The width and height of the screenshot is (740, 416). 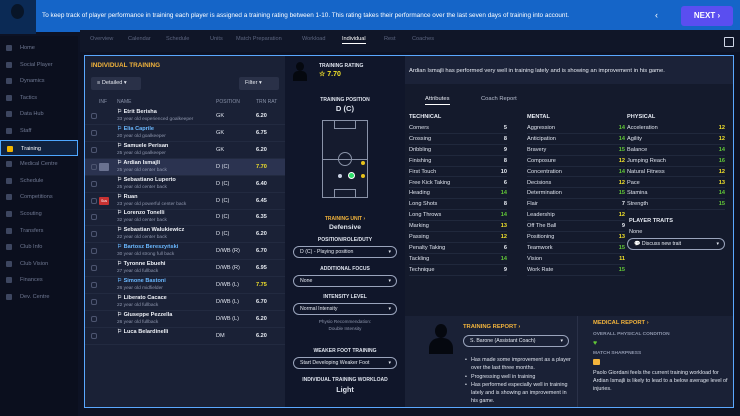 What do you see at coordinates (146, 179) in the screenshot?
I see `player-name: ⚐ Sebastiano Luperto` at bounding box center [146, 179].